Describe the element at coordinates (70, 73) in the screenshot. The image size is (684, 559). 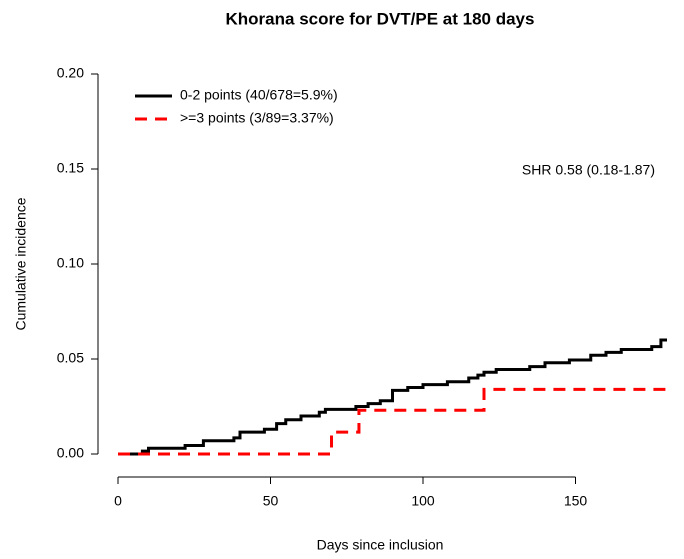
I see `y-tick-label: 0.20` at that location.